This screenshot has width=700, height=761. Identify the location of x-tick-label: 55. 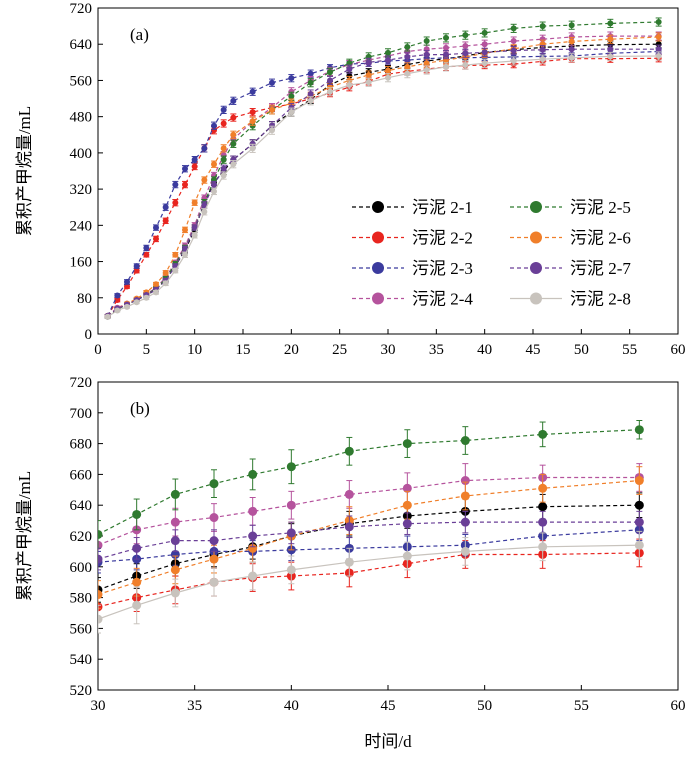
(629, 350).